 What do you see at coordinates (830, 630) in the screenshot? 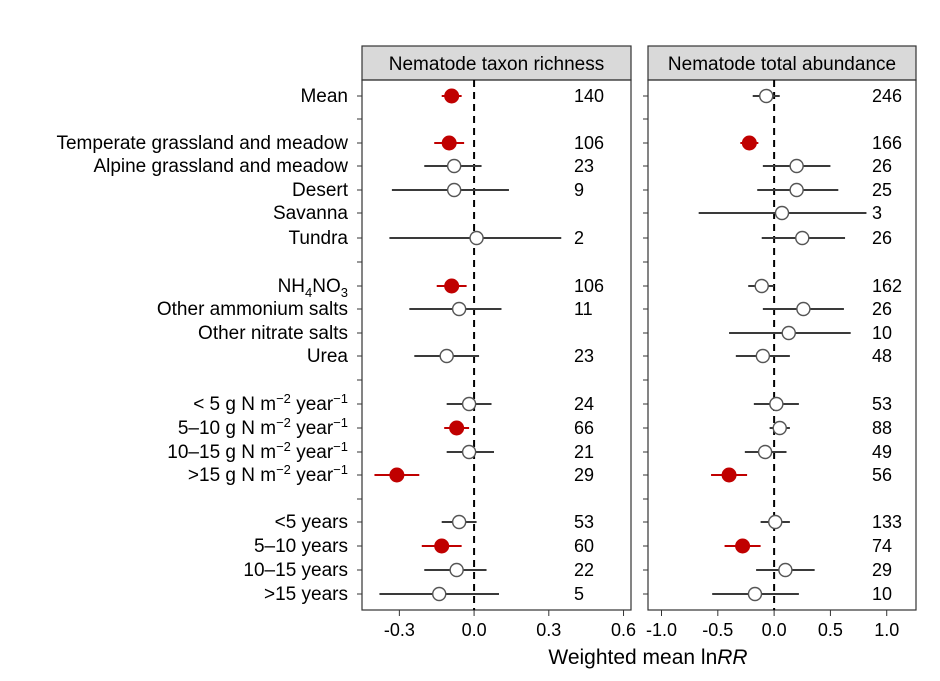
I see `x-tick-label: 0.5` at bounding box center [830, 630].